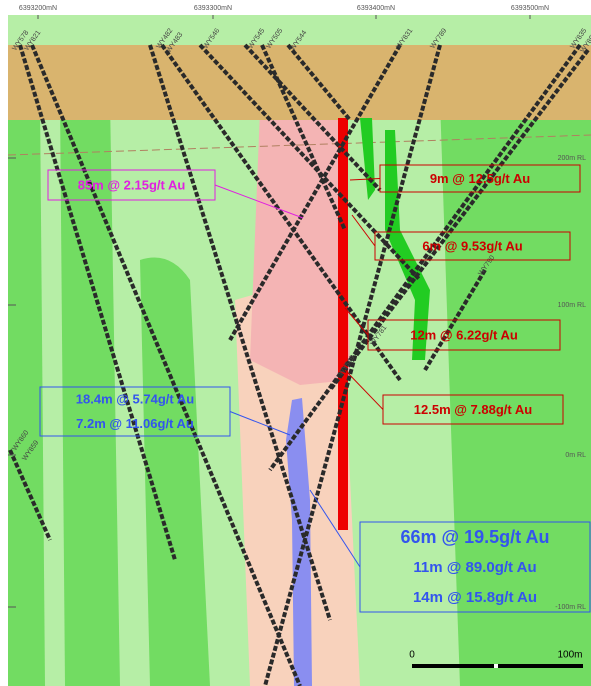 The height and width of the screenshot is (686, 591). What do you see at coordinates (135, 399) in the screenshot?
I see `intercept-text: 18.4m @ 5.74g/t Au` at bounding box center [135, 399].